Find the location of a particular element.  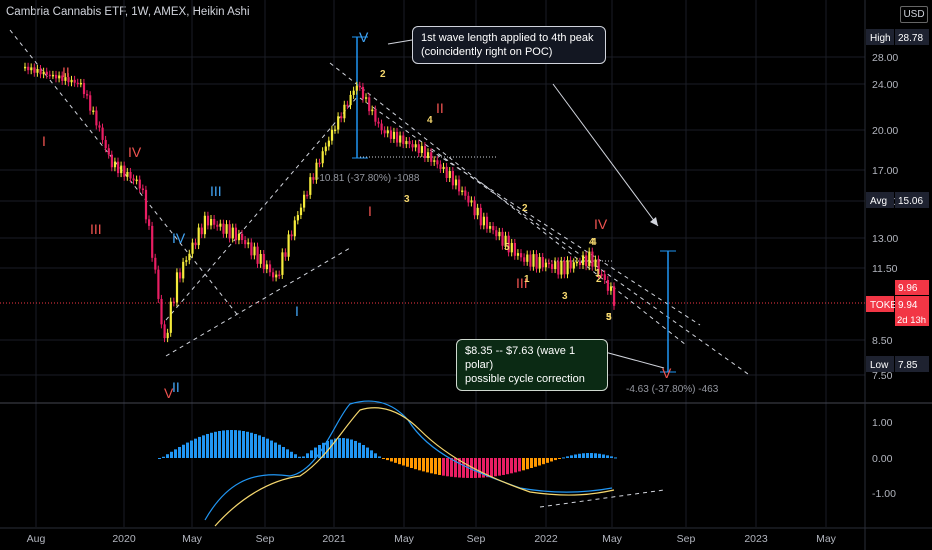

wave-label: 3 is located at coordinates (407, 199).